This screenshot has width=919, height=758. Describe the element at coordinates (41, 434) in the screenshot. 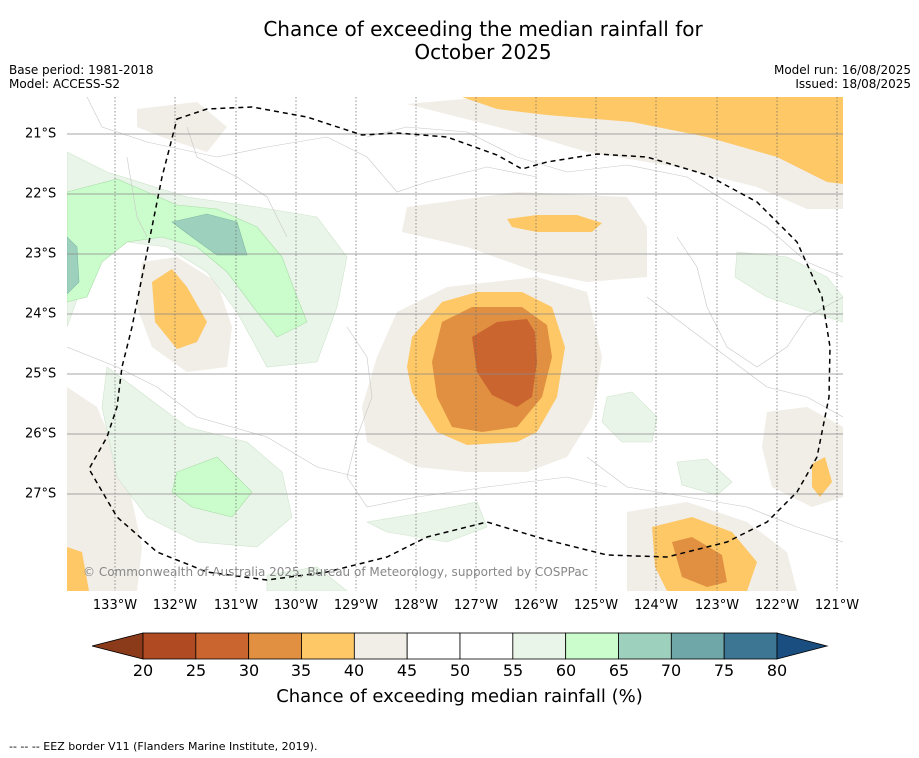

I see `lat-label: 26°S` at that location.